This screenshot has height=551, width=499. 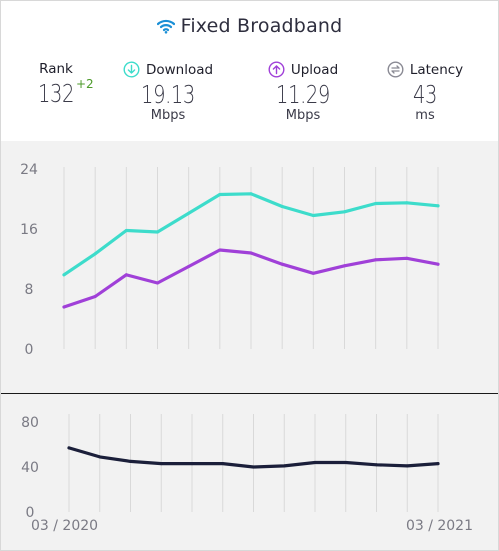 I want to click on download-arrow-icon, so click(x=131, y=69).